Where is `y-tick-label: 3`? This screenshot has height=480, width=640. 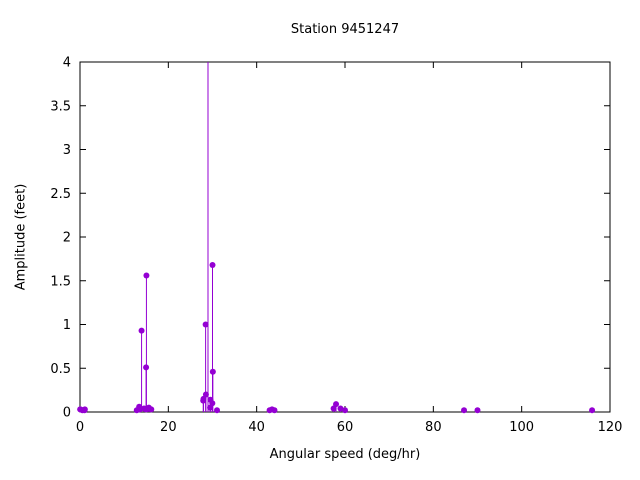
y-tick-label: 3 is located at coordinates (67, 150).